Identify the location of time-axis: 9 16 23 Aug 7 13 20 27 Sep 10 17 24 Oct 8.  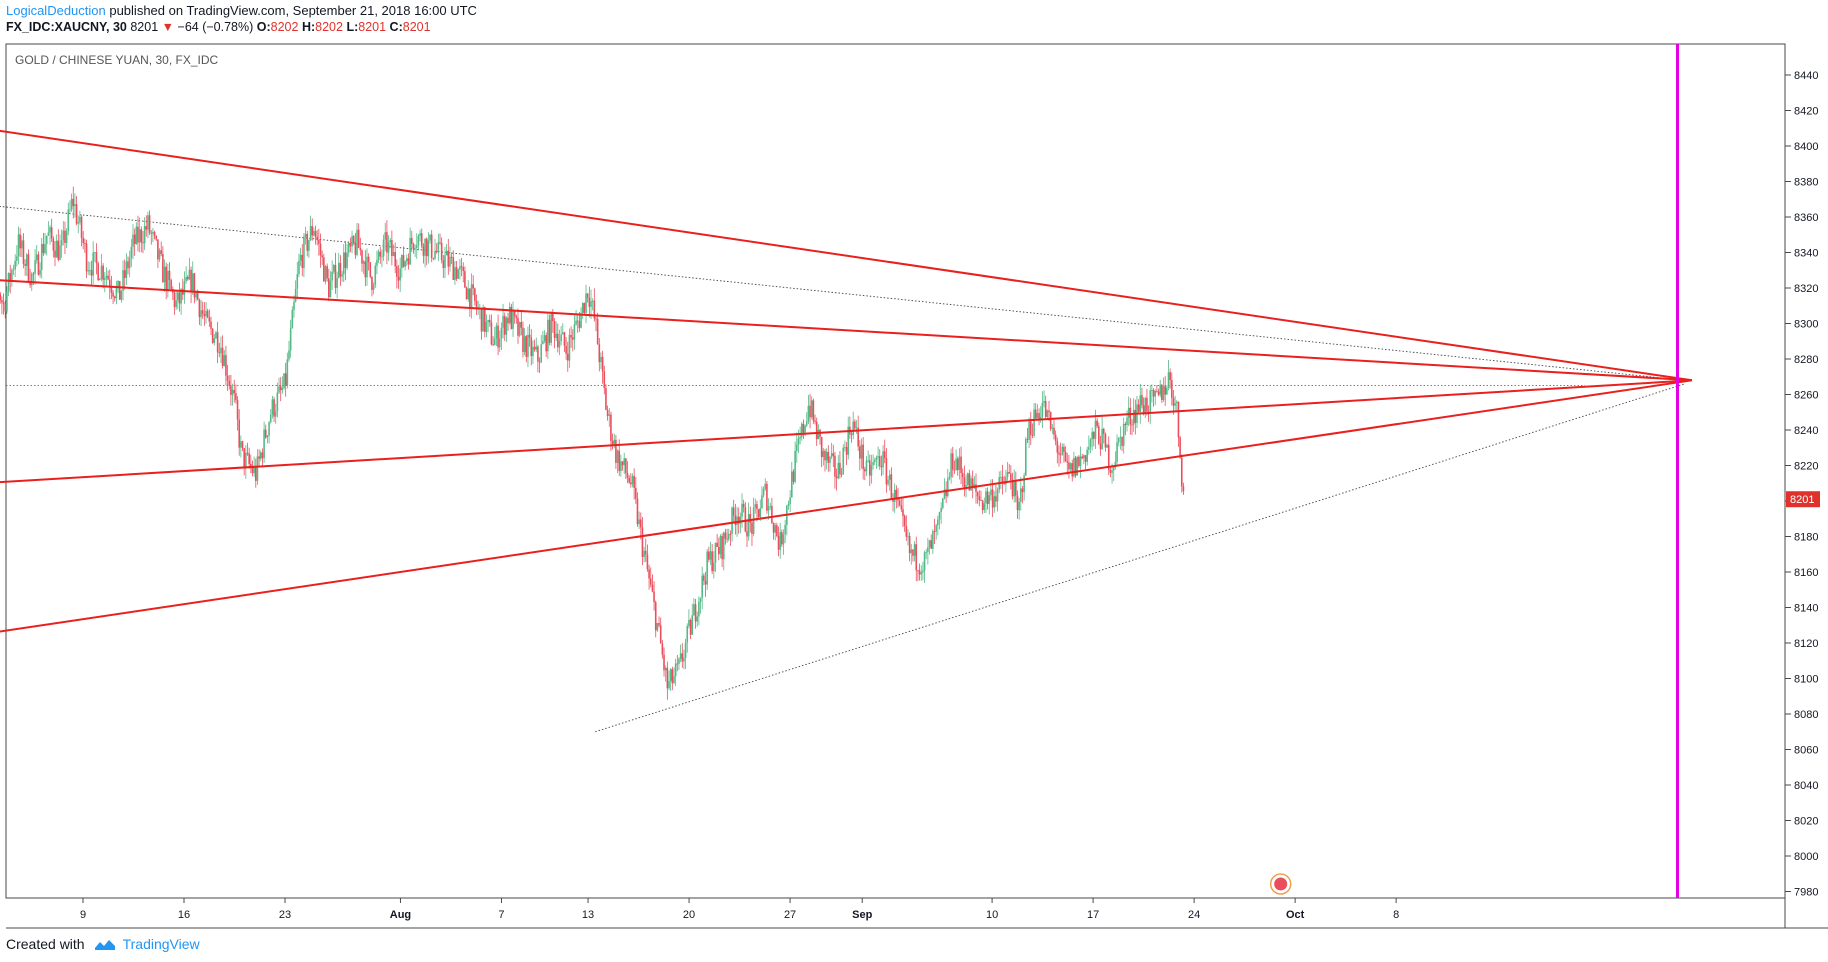
(739, 909).